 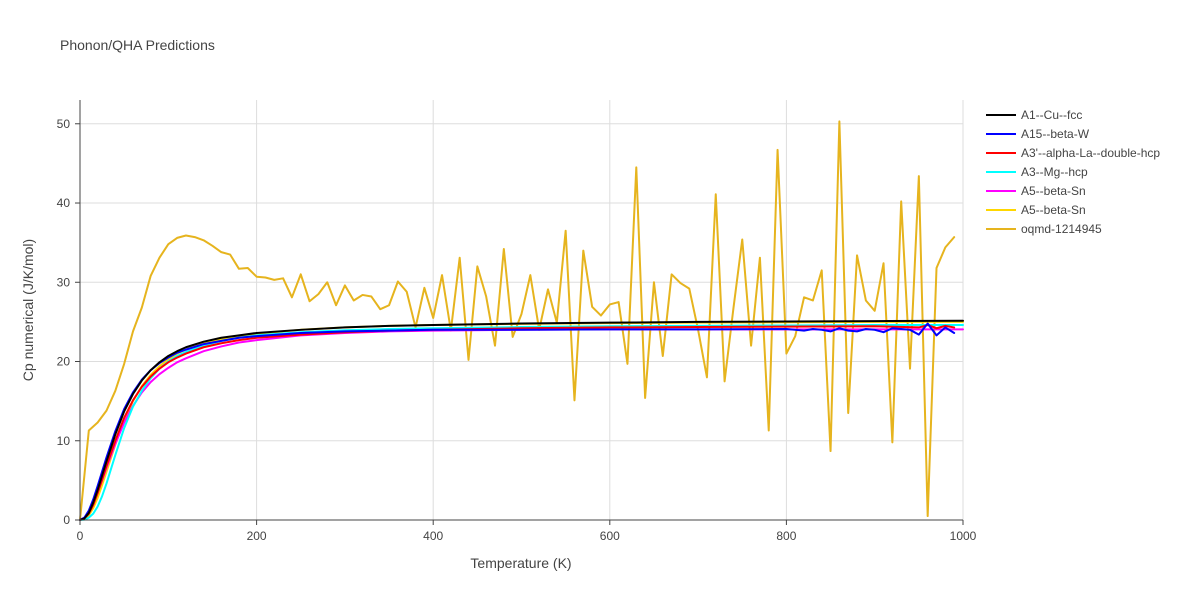 I want to click on legend-item: A3--Mg--hcp, so click(x=1037, y=172).